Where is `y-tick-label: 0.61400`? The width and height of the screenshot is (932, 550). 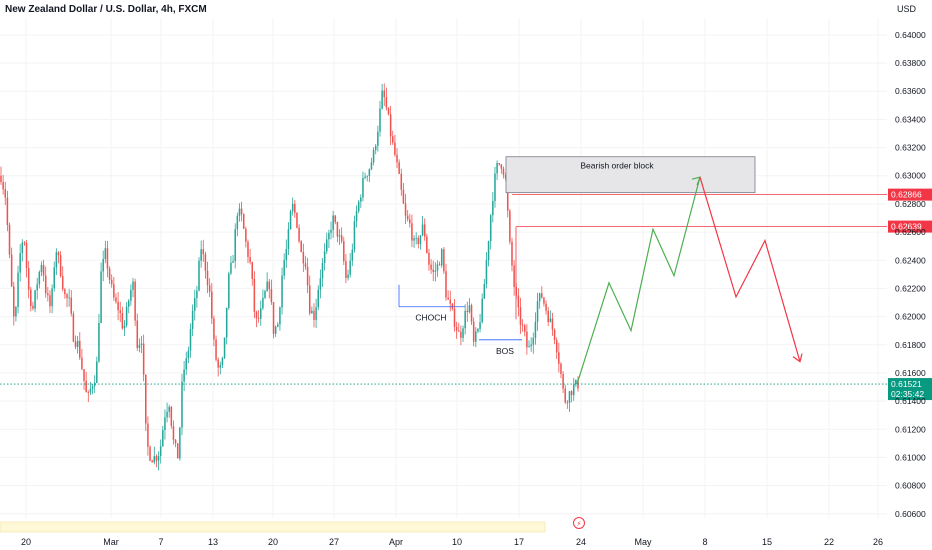
y-tick-label: 0.61400 is located at coordinates (910, 401).